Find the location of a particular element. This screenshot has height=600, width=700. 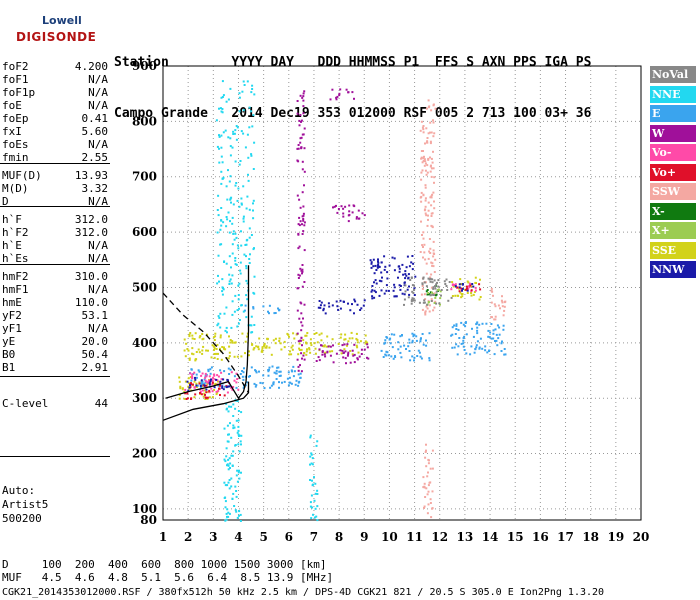

legend-item: NNW is located at coordinates (673, 269).